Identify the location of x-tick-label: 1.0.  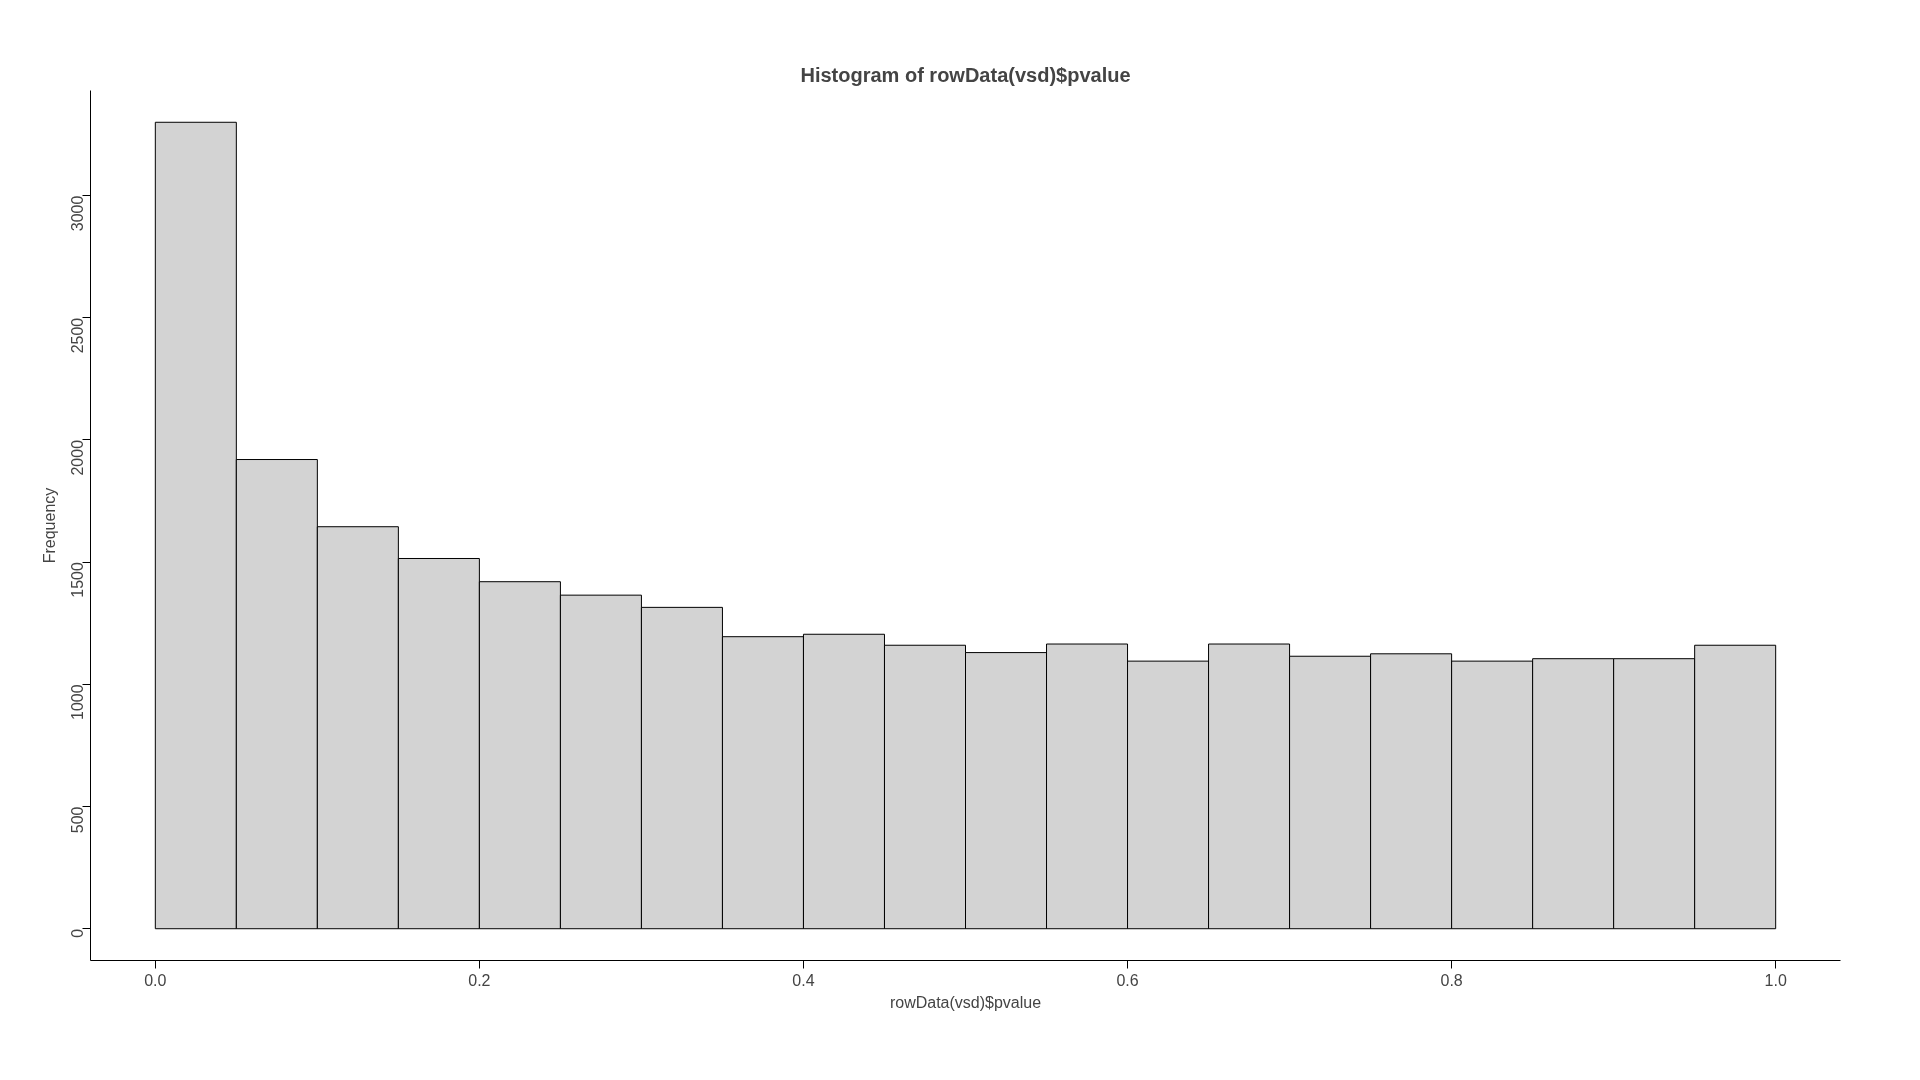
(1775, 980).